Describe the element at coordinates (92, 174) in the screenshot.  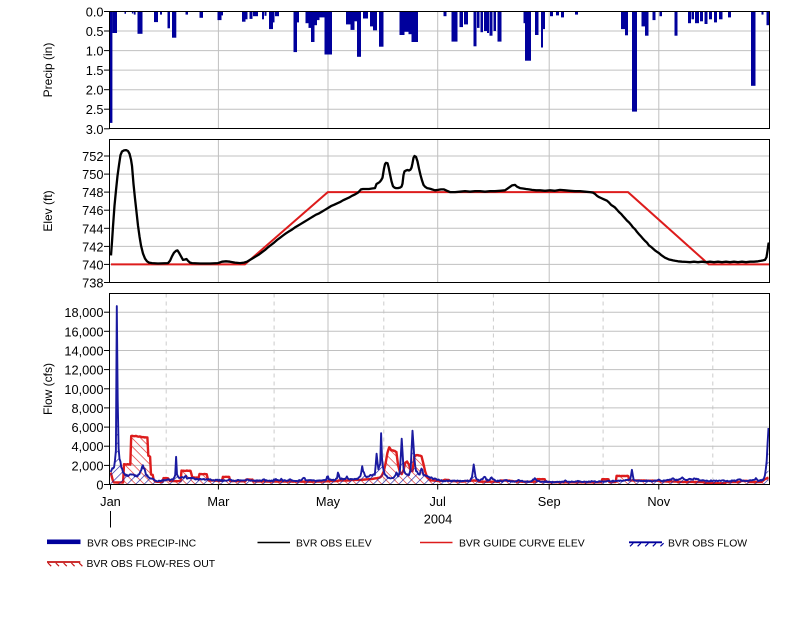
I see `svg-text: 750` at that location.